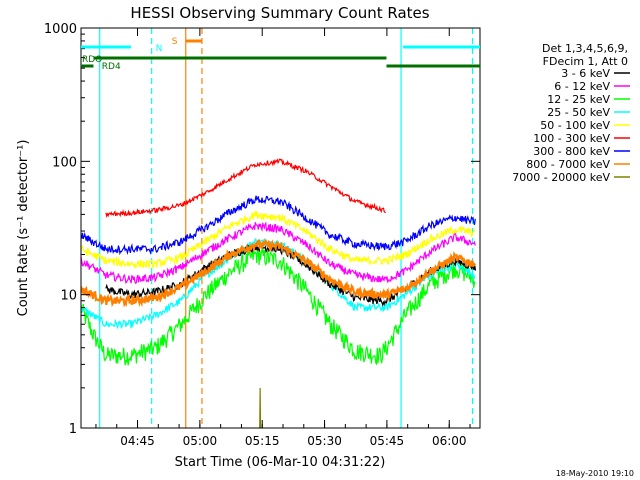 This screenshot has width=640, height=480. I want to click on series-3-6-kev, so click(291, 274).